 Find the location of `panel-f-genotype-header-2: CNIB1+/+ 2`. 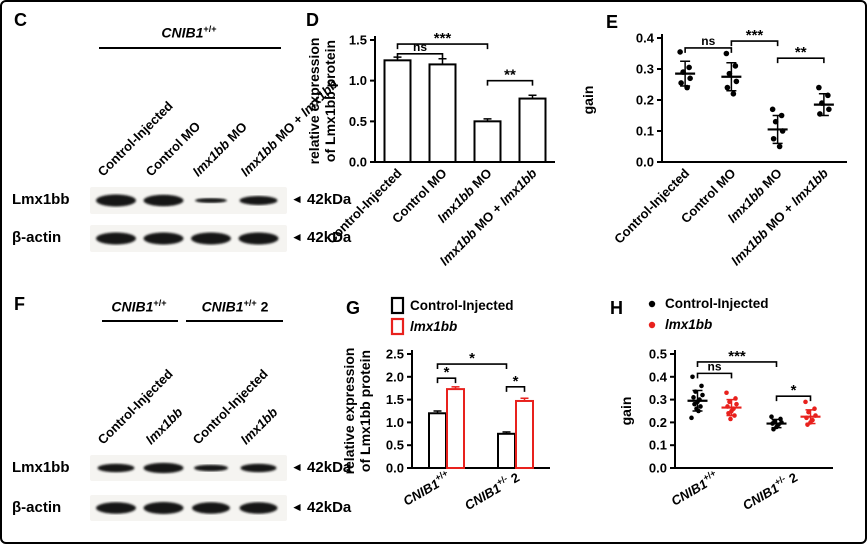

panel-f-genotype-header-2: CNIB1+/+ 2 is located at coordinates (235, 306).